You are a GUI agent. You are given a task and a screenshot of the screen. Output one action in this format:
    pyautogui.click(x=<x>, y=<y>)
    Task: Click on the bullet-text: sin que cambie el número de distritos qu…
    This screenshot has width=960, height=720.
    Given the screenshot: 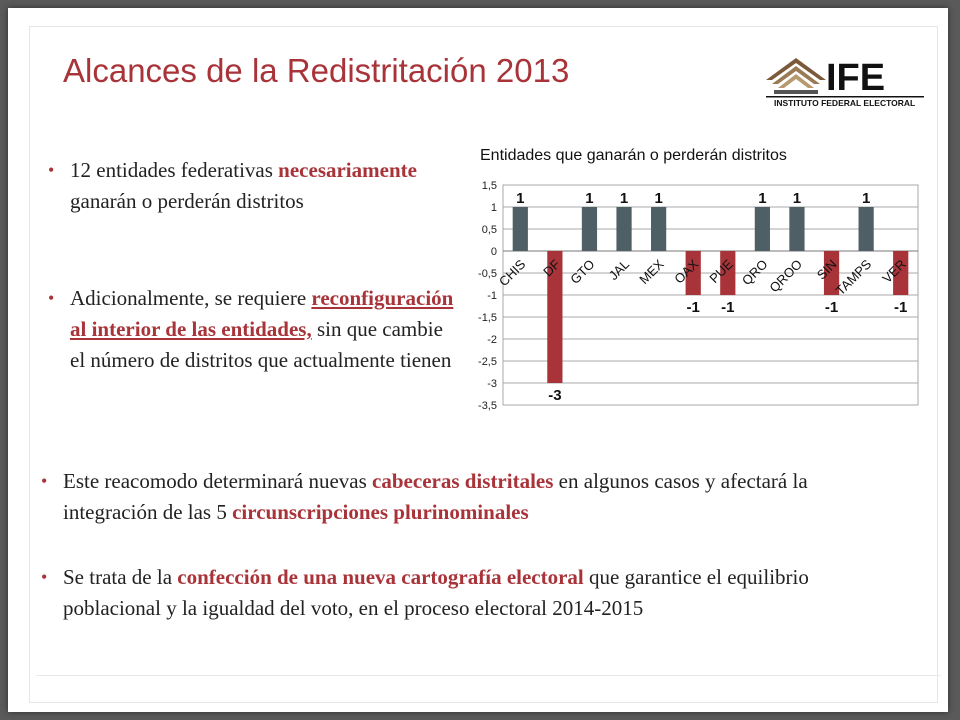 What is the action you would take?
    pyautogui.click(x=261, y=344)
    